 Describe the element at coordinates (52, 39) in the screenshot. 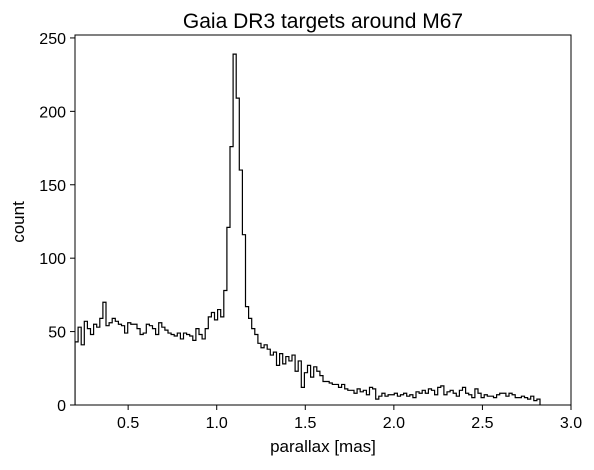

I see `y-tick-label: 250` at that location.